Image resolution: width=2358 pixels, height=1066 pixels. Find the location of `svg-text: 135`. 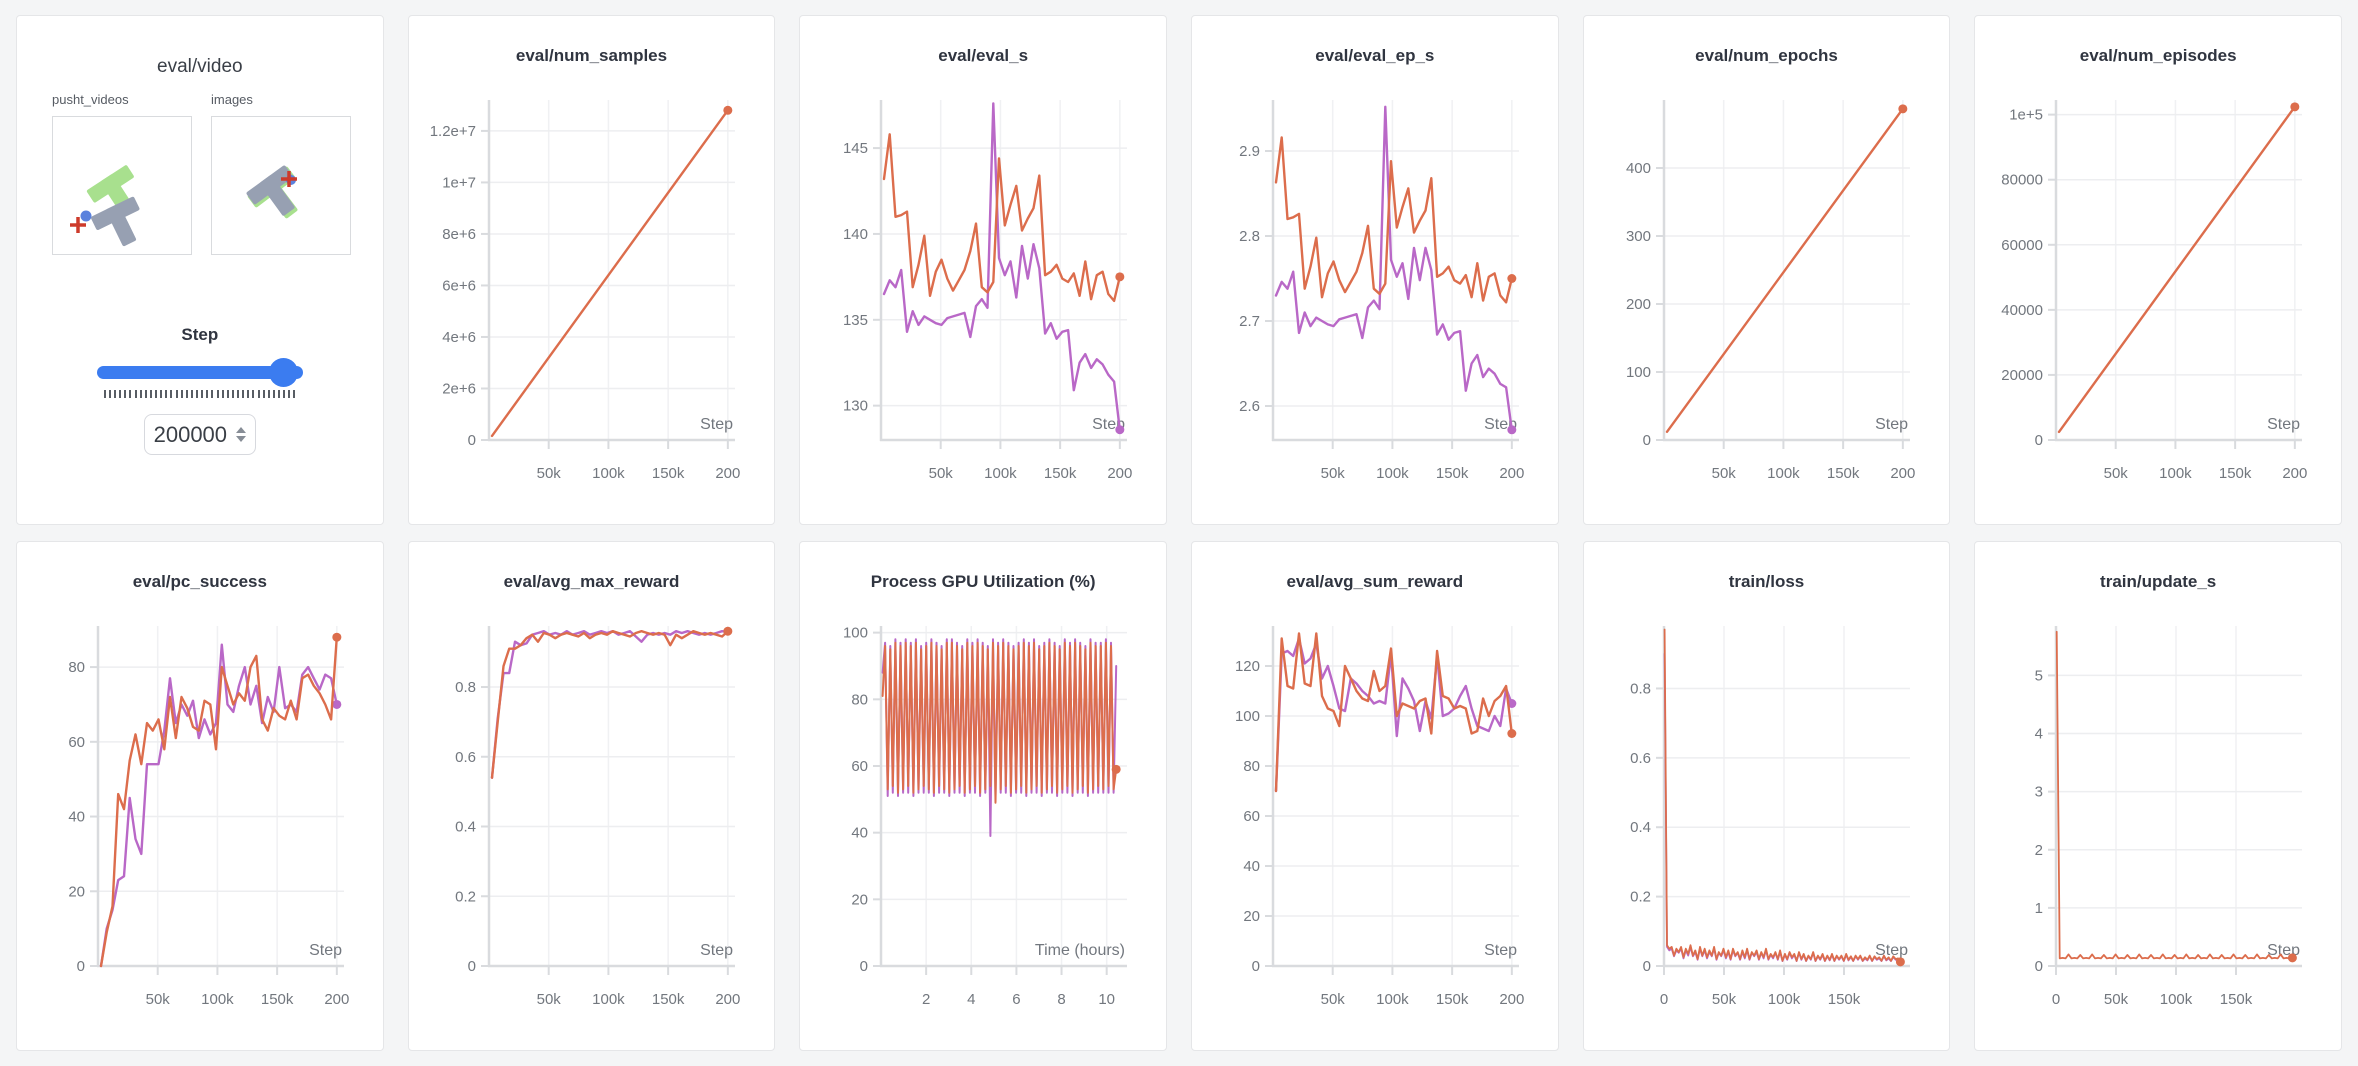

svg-text: 135 is located at coordinates (855, 320).